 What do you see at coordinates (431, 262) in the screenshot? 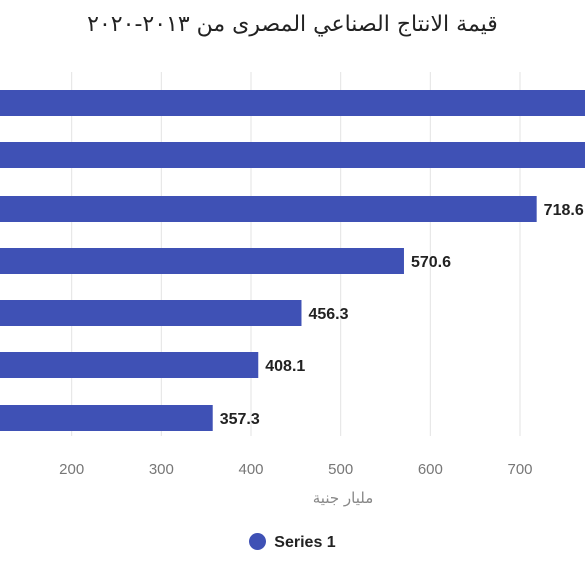
I see `bar-value-label: 570.6` at bounding box center [431, 262].